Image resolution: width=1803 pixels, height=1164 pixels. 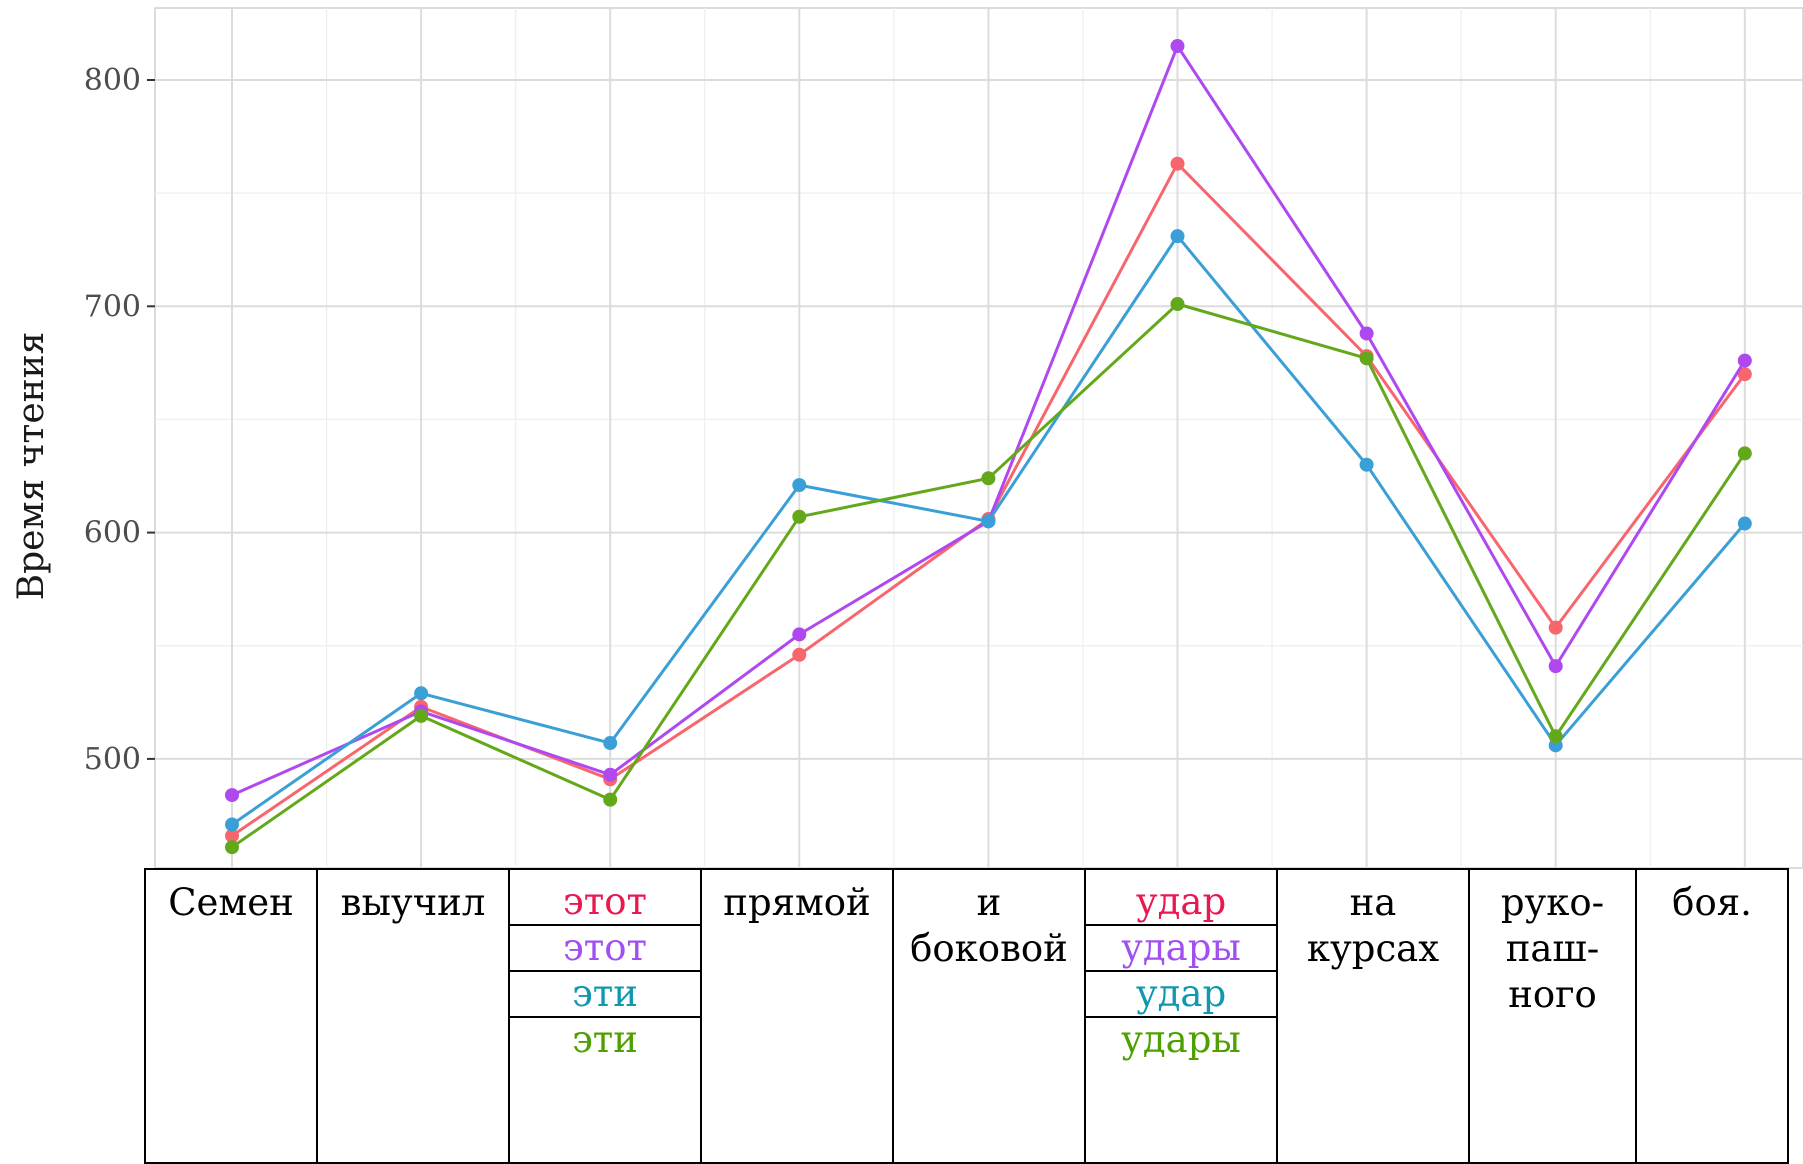 I want to click on word-cell: на курсах, so click(x=1373, y=1016).